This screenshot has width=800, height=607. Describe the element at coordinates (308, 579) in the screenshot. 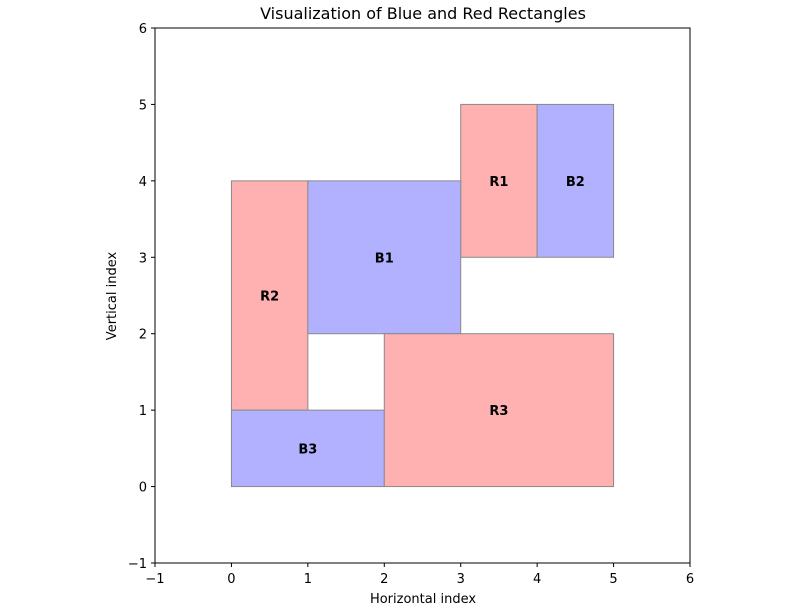

I see `x-tick-label: 1` at that location.